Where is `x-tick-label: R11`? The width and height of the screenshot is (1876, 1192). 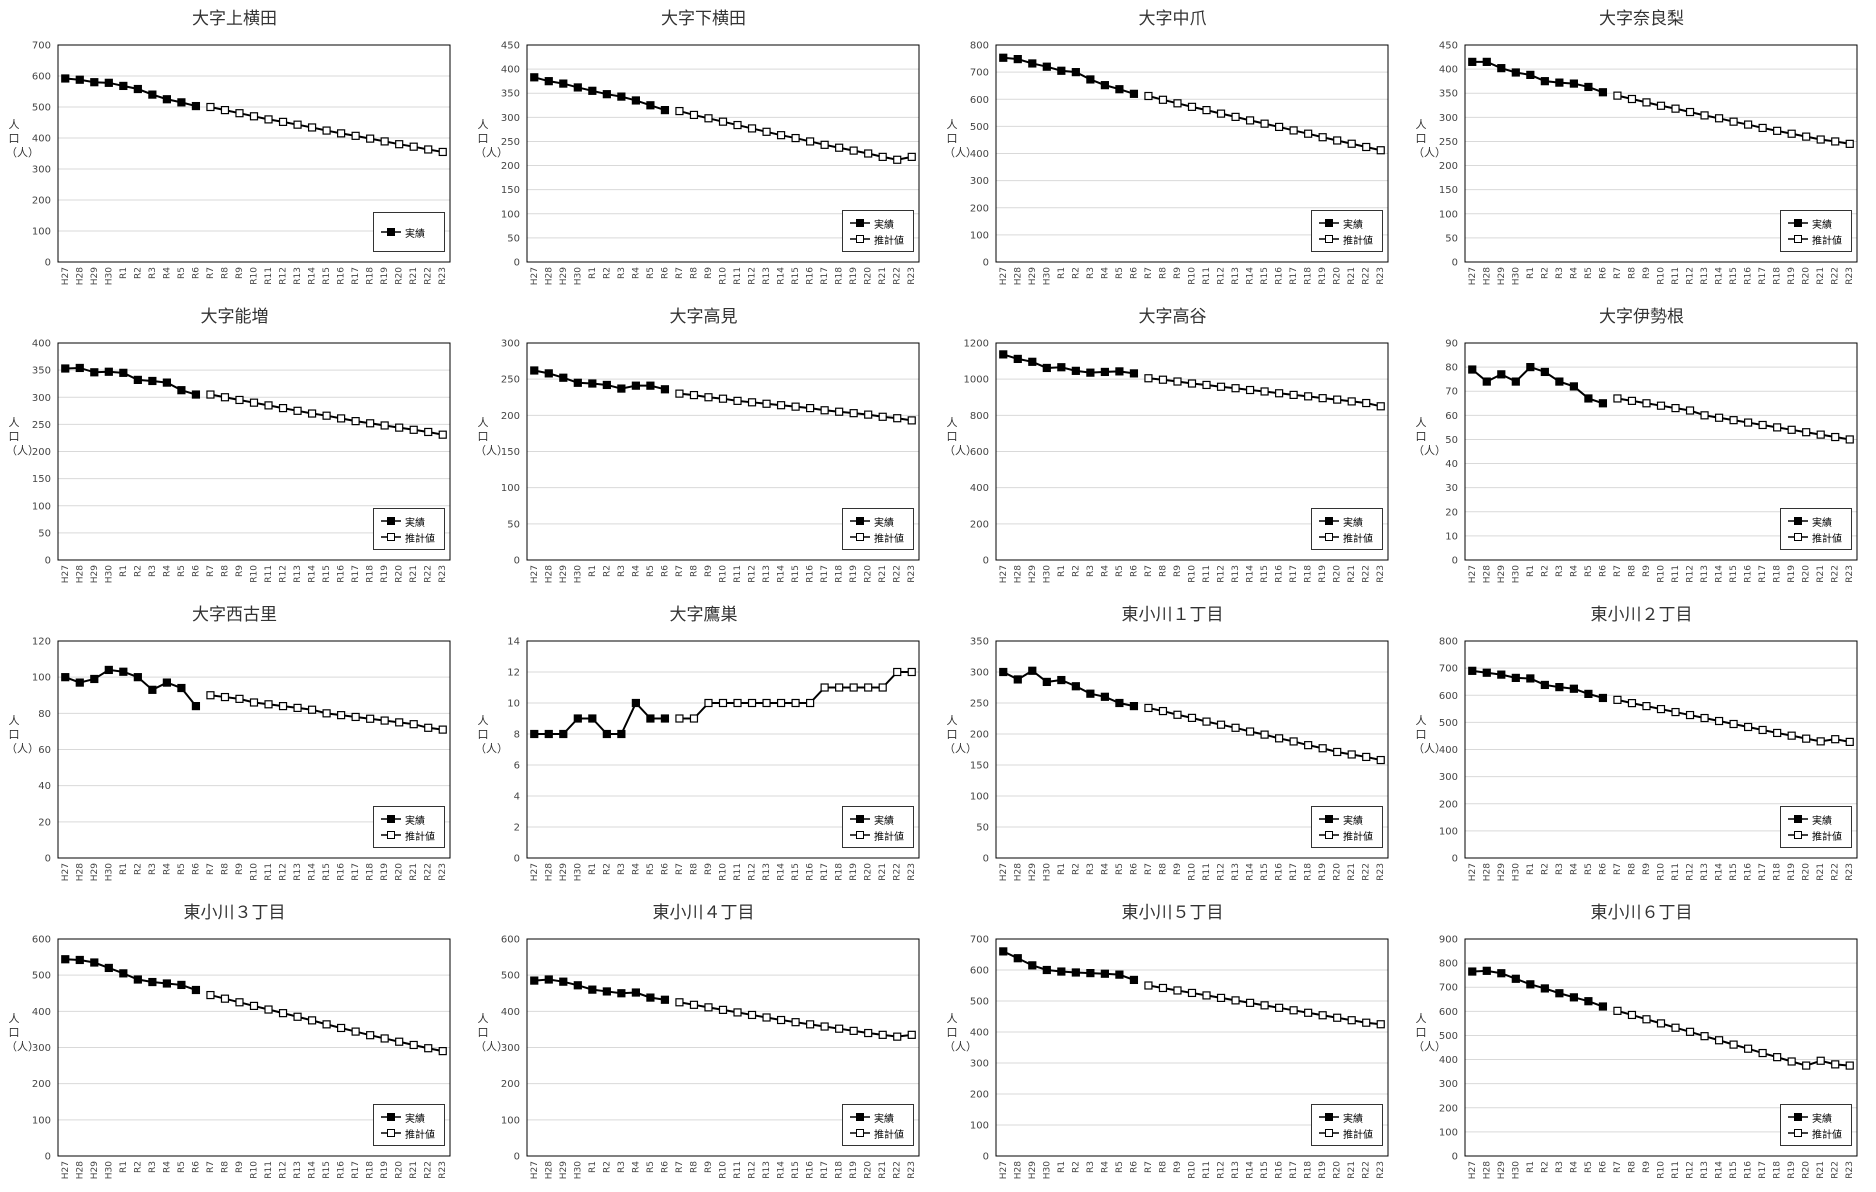
x-tick-label: R11 is located at coordinates (269, 1170).